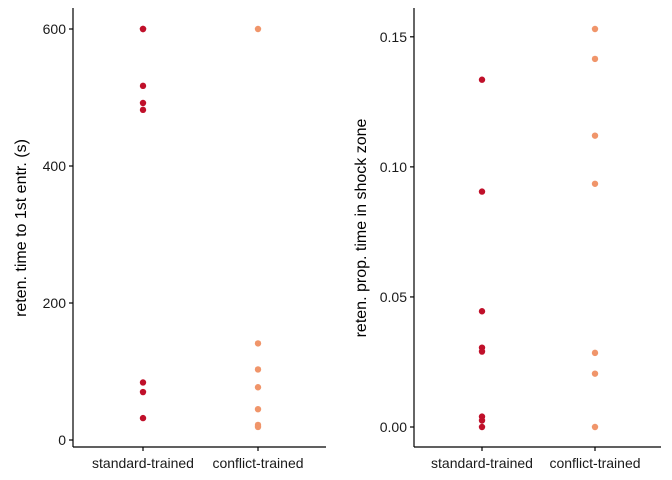 The width and height of the screenshot is (672, 480). Describe the element at coordinates (361, 228) in the screenshot. I see `y-axis-title: reten. prop. time in shock zone` at that location.